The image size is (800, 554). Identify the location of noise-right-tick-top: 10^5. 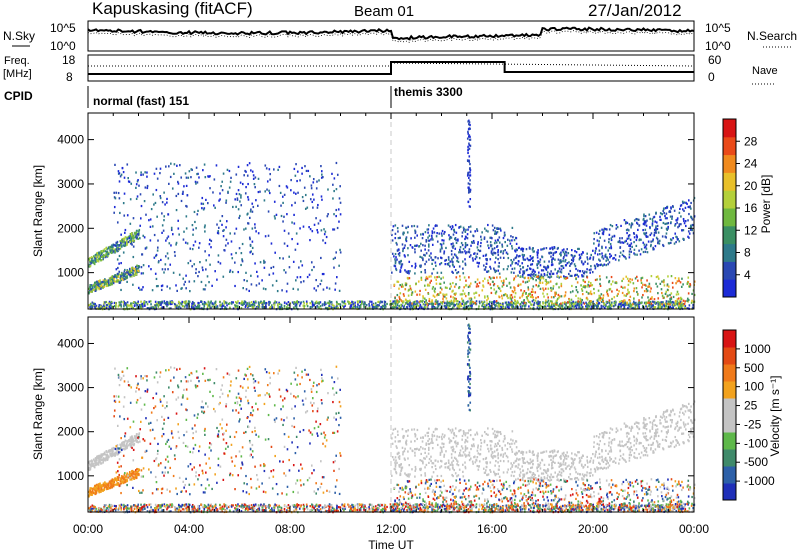
(718, 28).